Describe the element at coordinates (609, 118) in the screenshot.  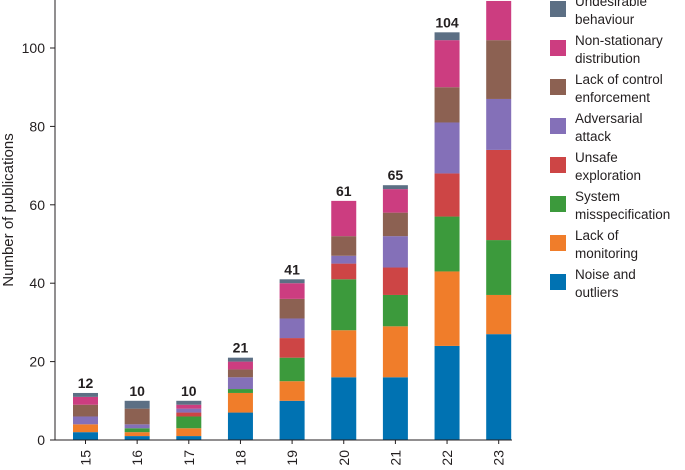
I see `legend-label-3-0: Adversarial` at that location.